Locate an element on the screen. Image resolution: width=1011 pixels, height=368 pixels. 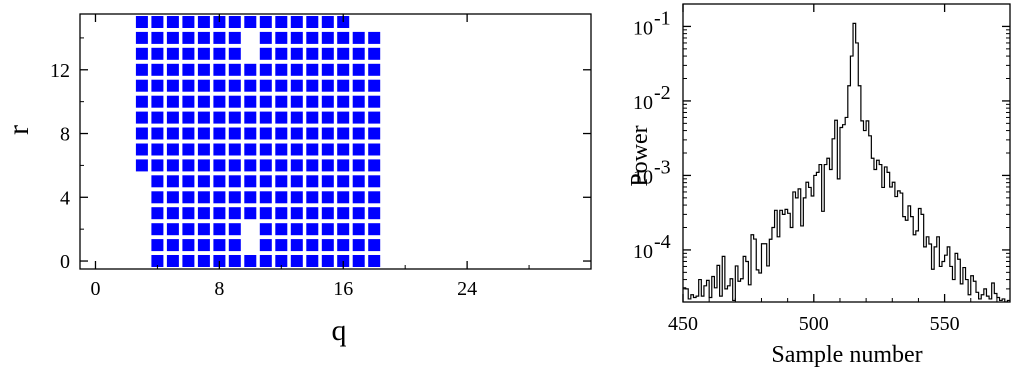
left-y-axis-title: r is located at coordinates (18, 130).